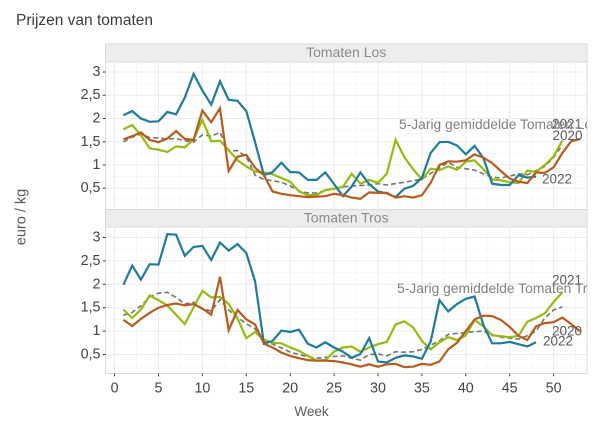 The height and width of the screenshot is (444, 600). Describe the element at coordinates (346, 218) in the screenshot. I see `svg-text: Tomaten Tros` at that location.